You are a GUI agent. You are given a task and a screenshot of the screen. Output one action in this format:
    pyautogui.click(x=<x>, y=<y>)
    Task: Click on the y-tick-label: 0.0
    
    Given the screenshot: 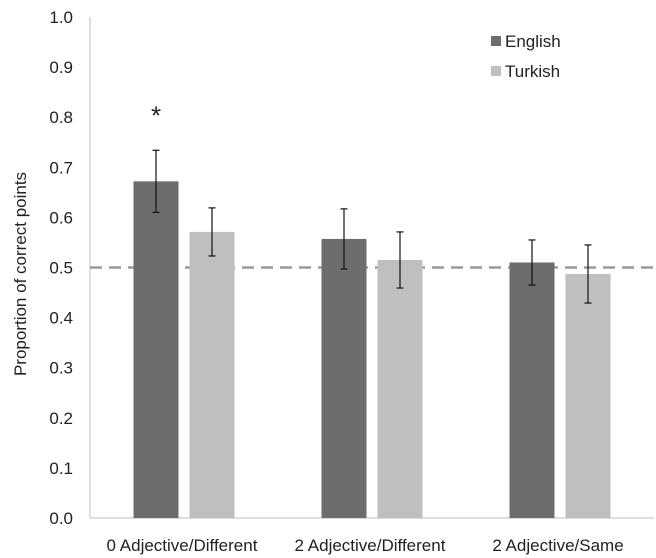 What is the action you would take?
    pyautogui.click(x=61, y=518)
    